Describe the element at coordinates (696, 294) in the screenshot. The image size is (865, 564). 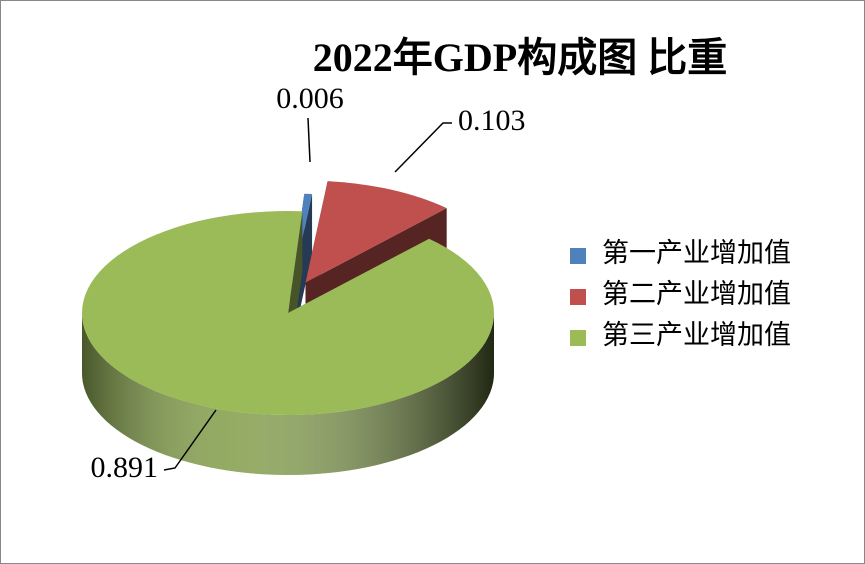
I see `legend-label: 第二产业增加值` at that location.